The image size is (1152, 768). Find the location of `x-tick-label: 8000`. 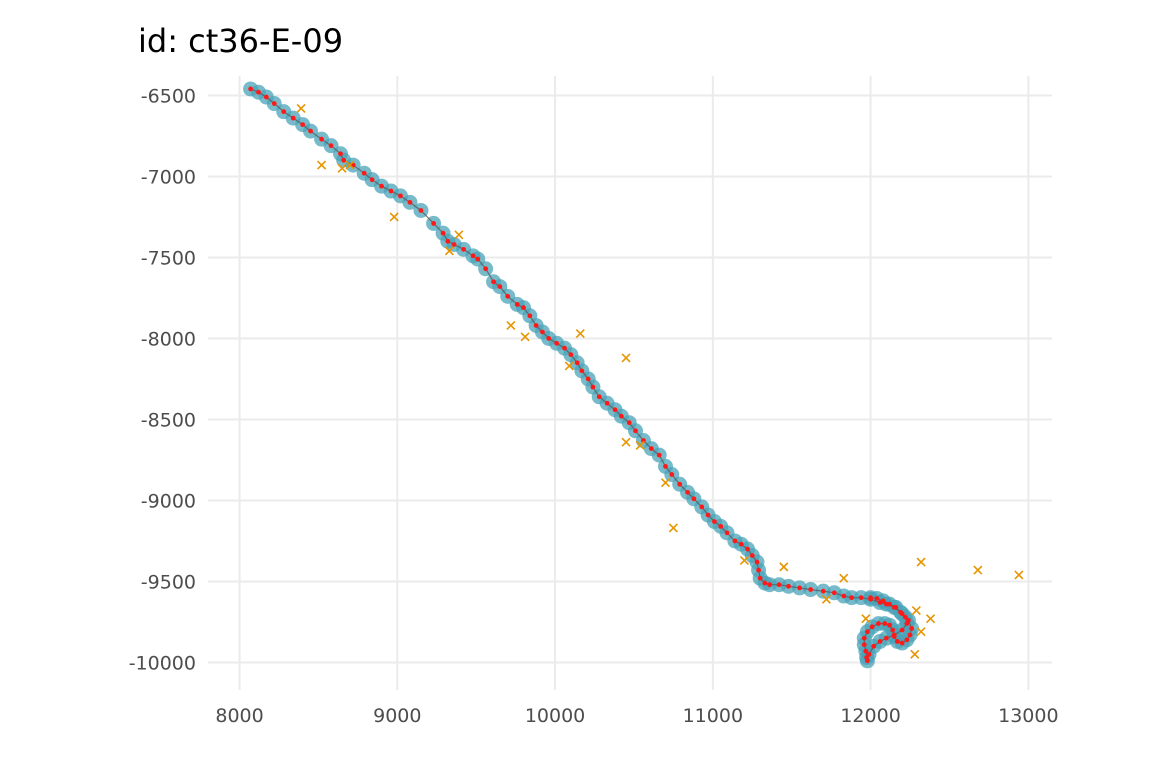

x-tick-label: 8000 is located at coordinates (239, 716).